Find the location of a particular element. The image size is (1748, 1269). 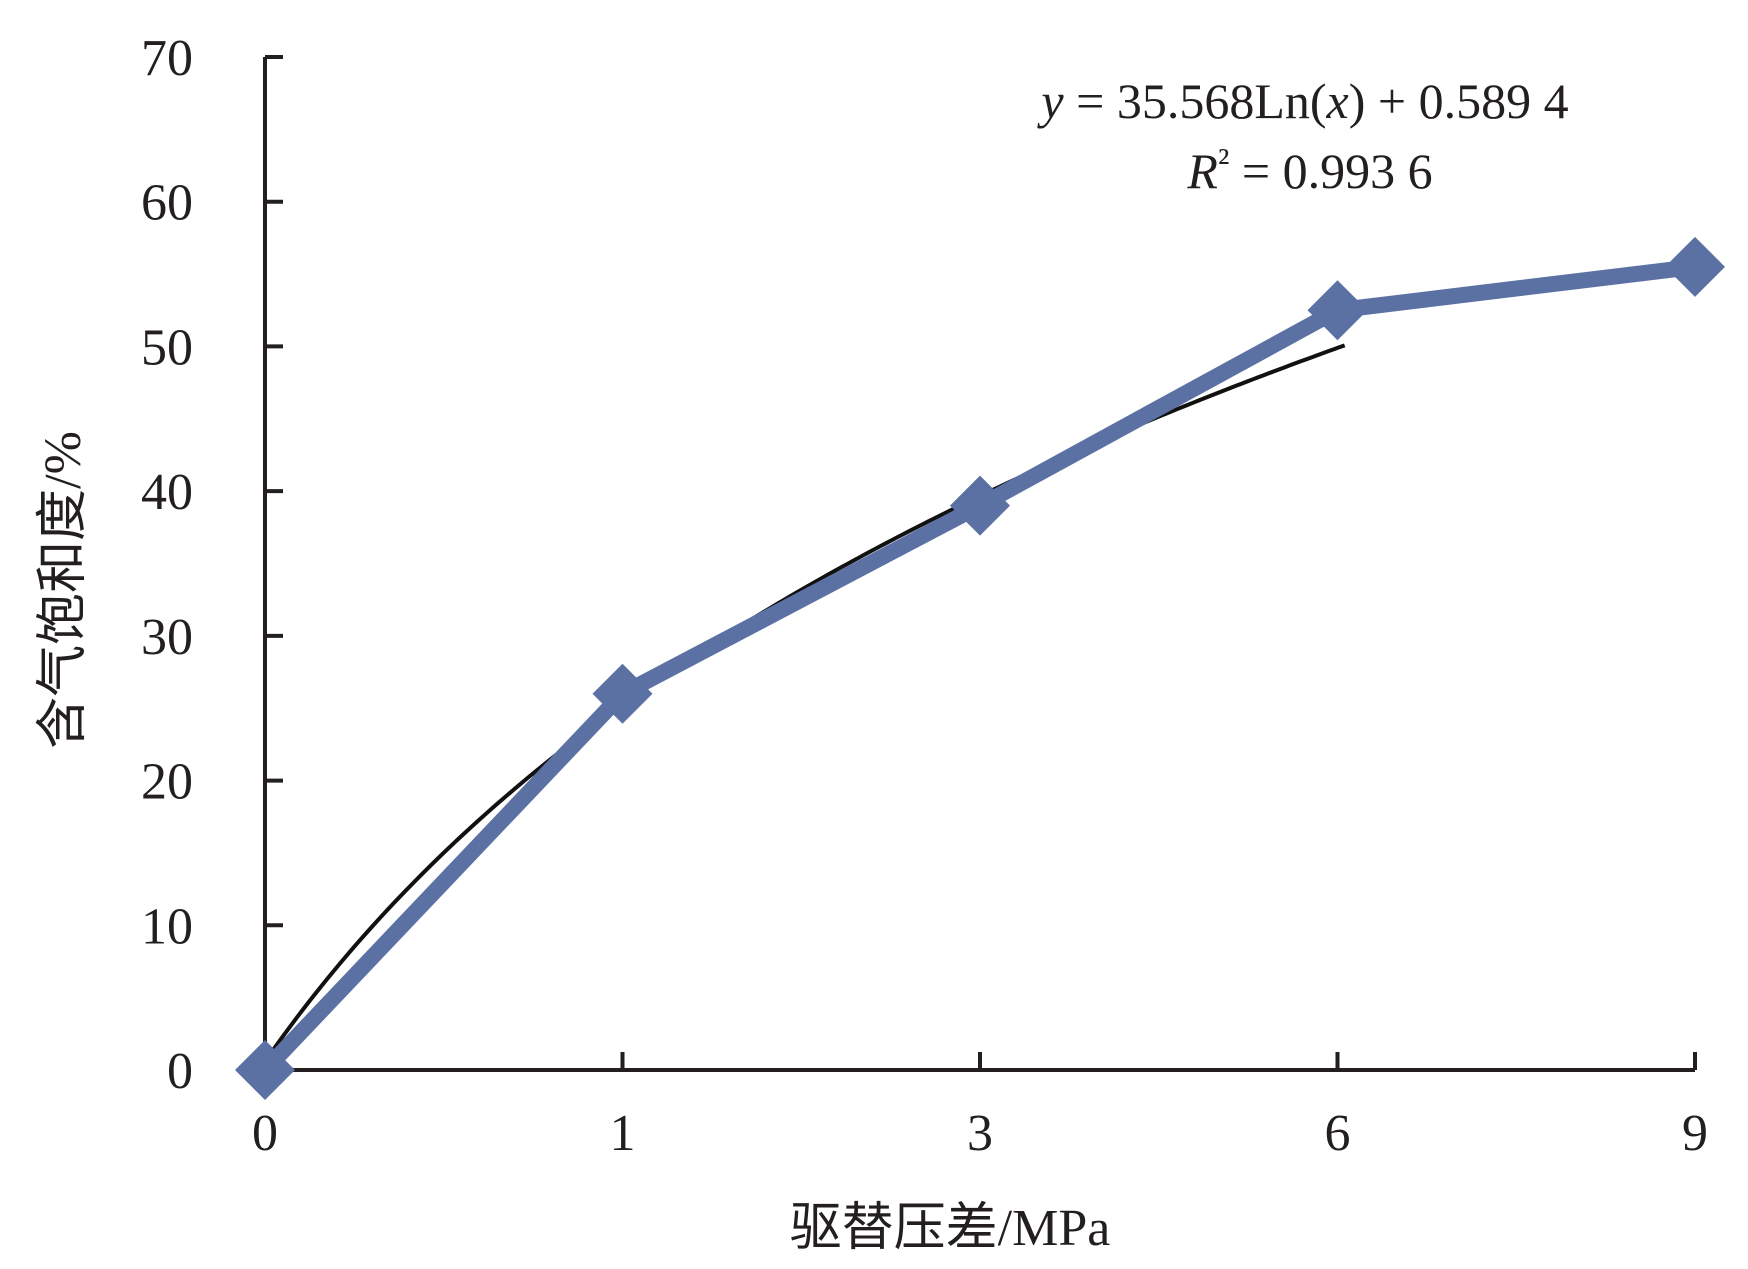

y-tick-label: 20 is located at coordinates (167, 782).